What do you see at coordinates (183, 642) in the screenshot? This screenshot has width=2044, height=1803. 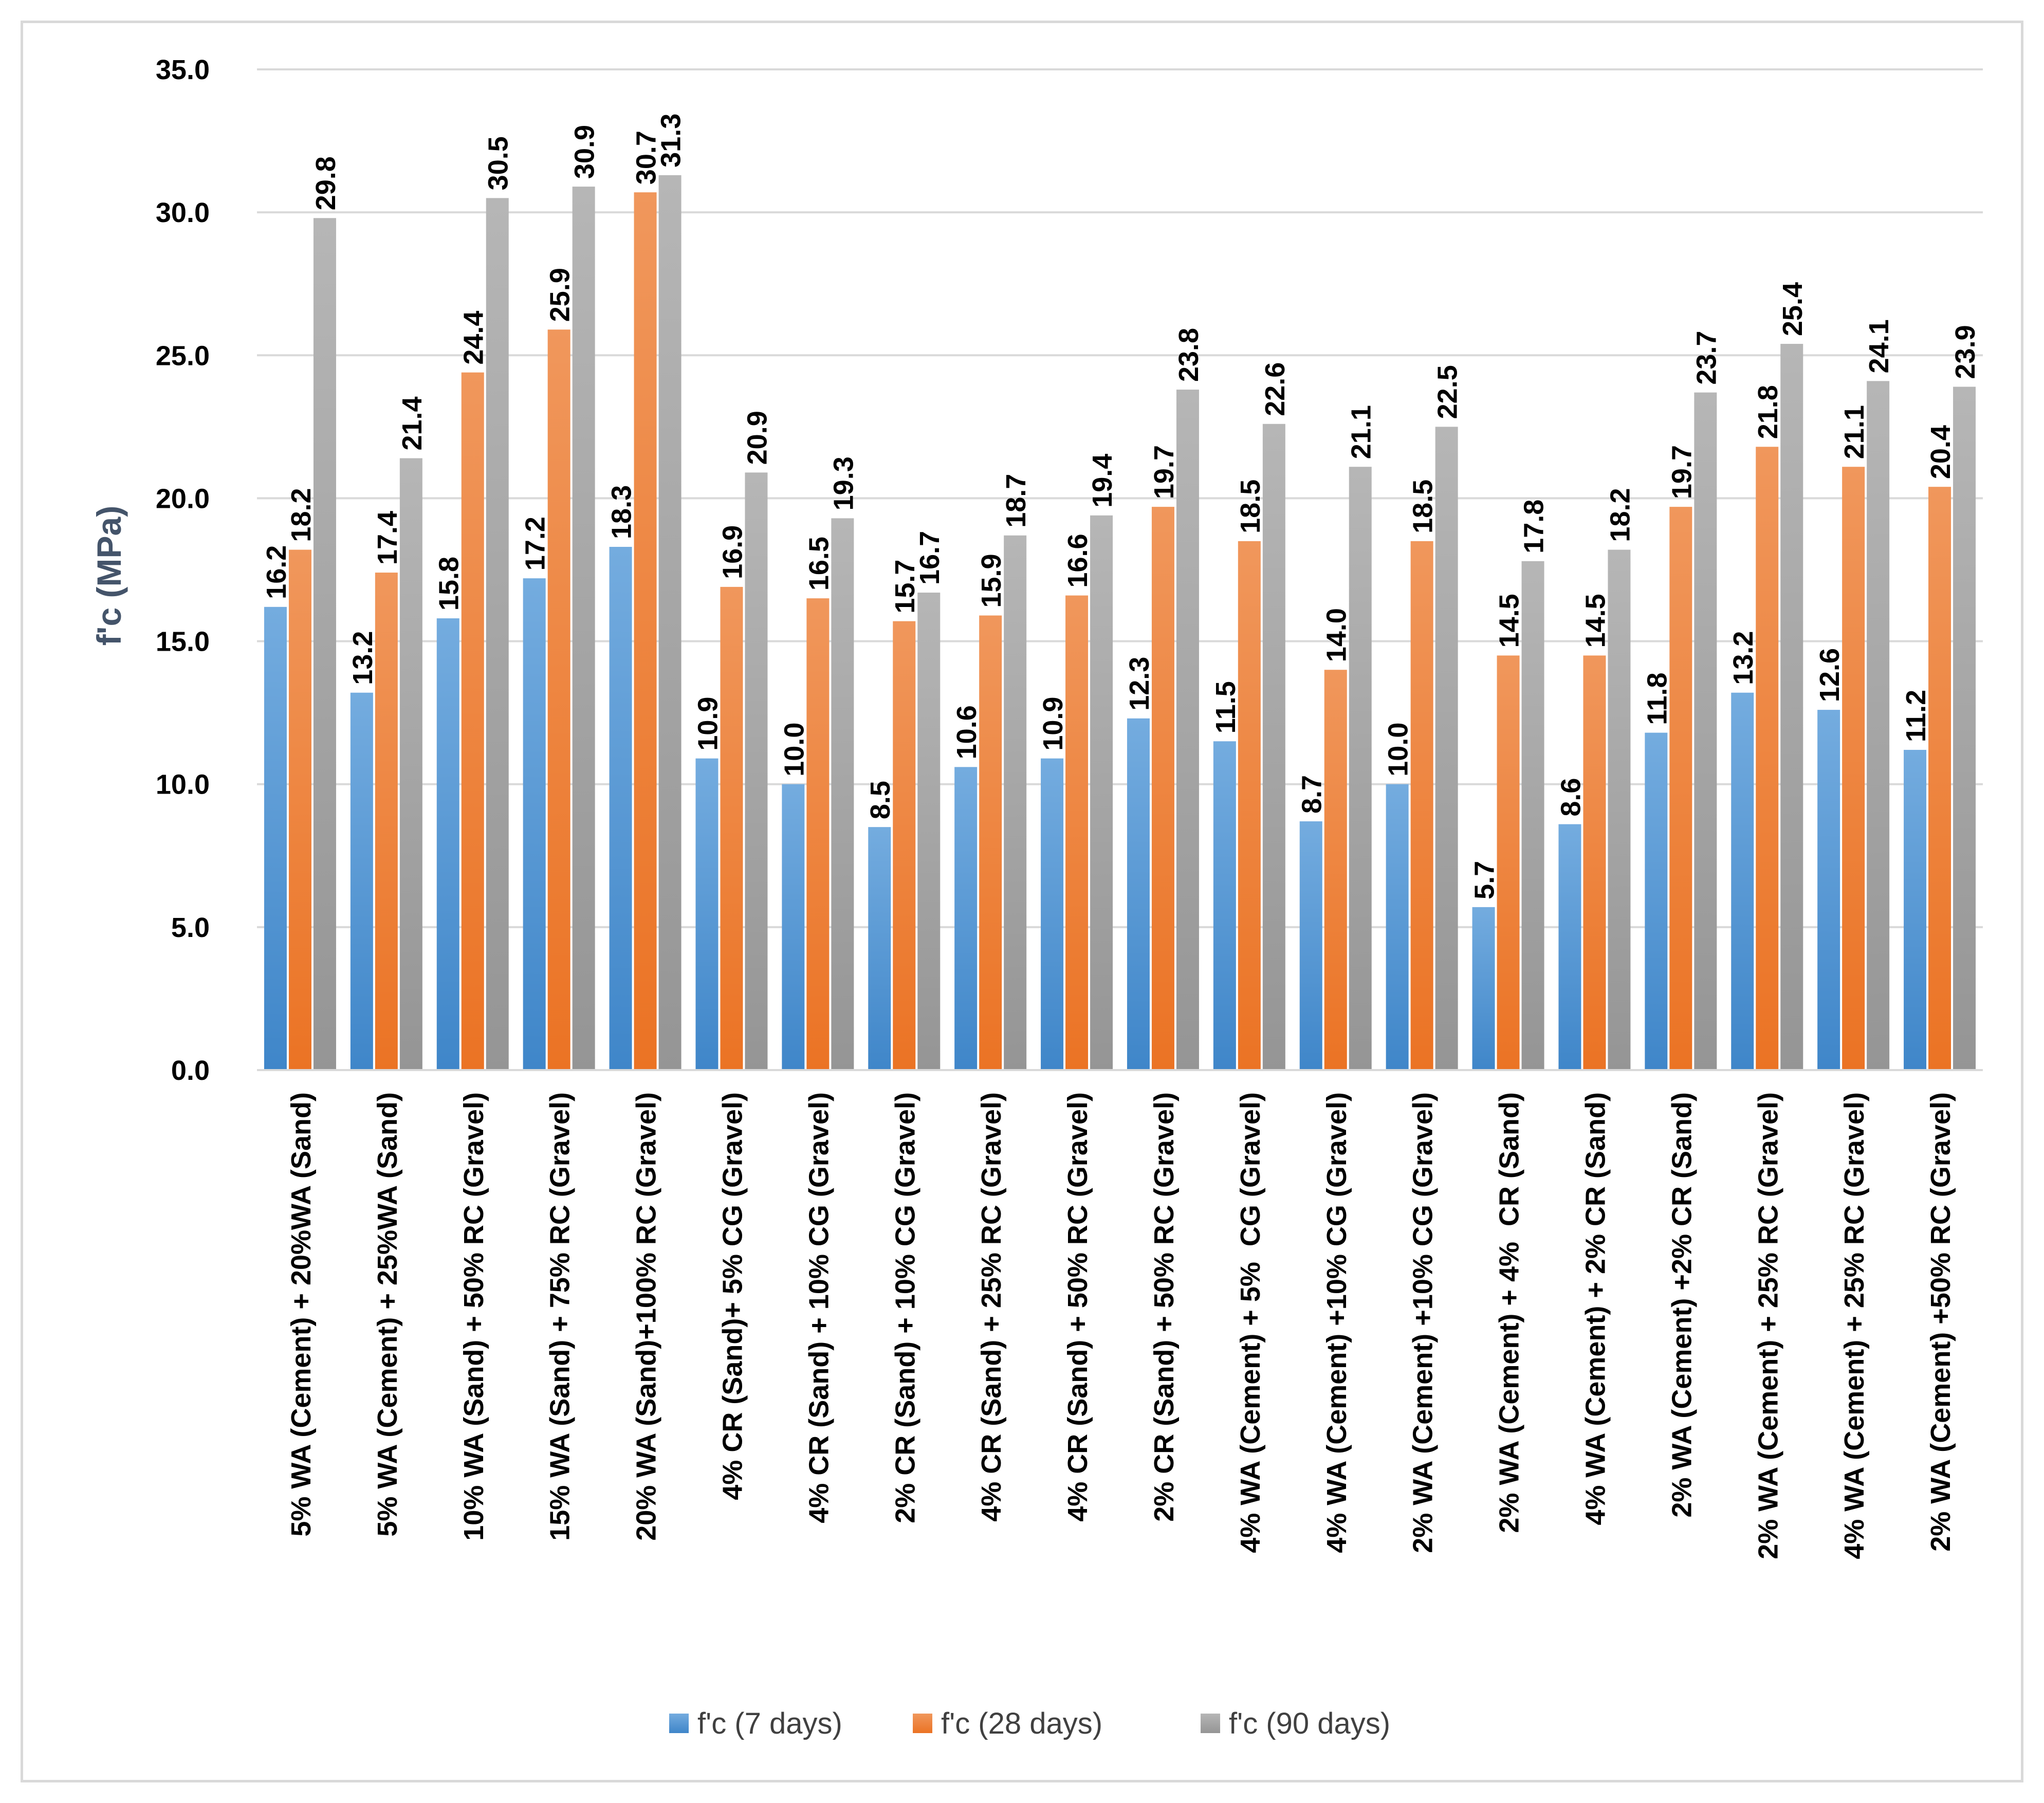 I see `y-tick-label: 15.0` at bounding box center [183, 642].